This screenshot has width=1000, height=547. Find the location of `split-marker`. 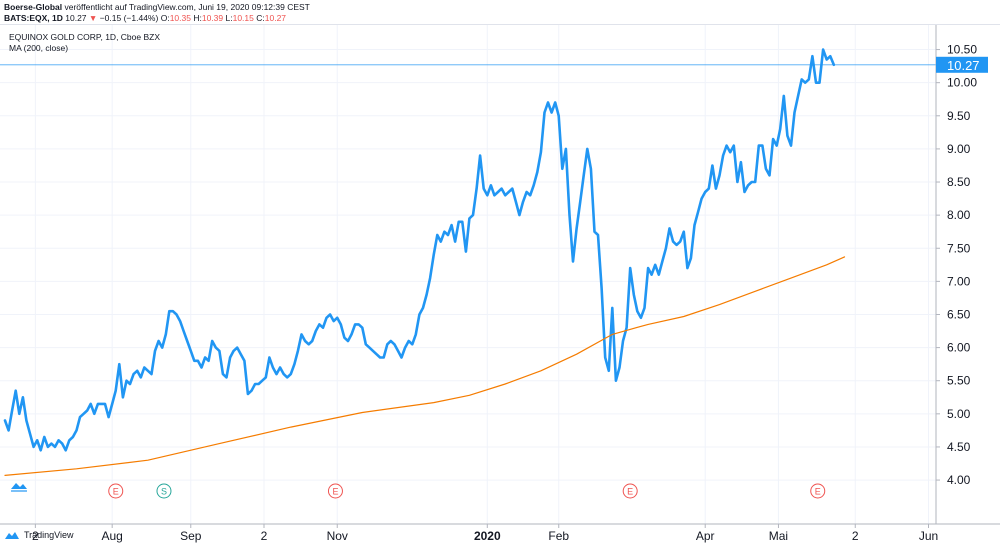

split-marker is located at coordinates (164, 491).